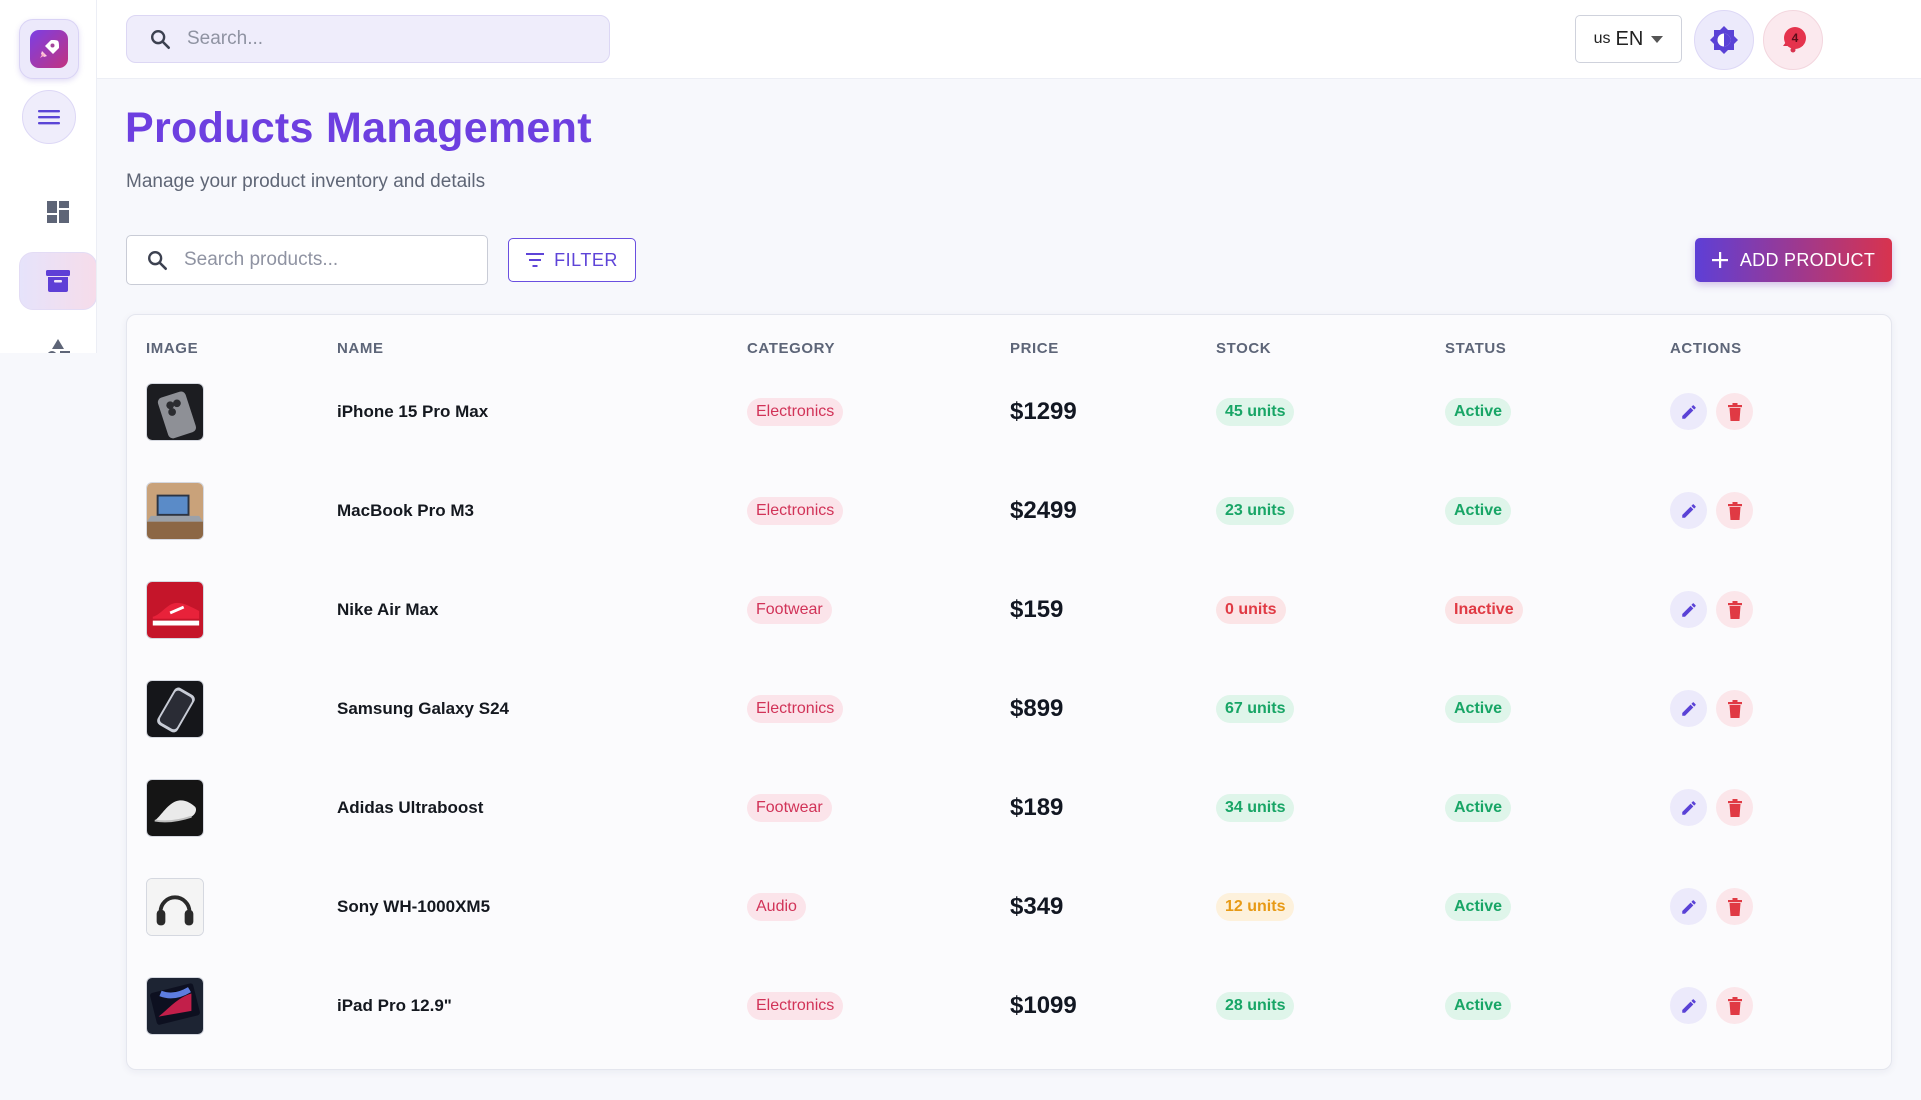  Describe the element at coordinates (358, 128) in the screenshot. I see `page-title: Products Management` at that location.